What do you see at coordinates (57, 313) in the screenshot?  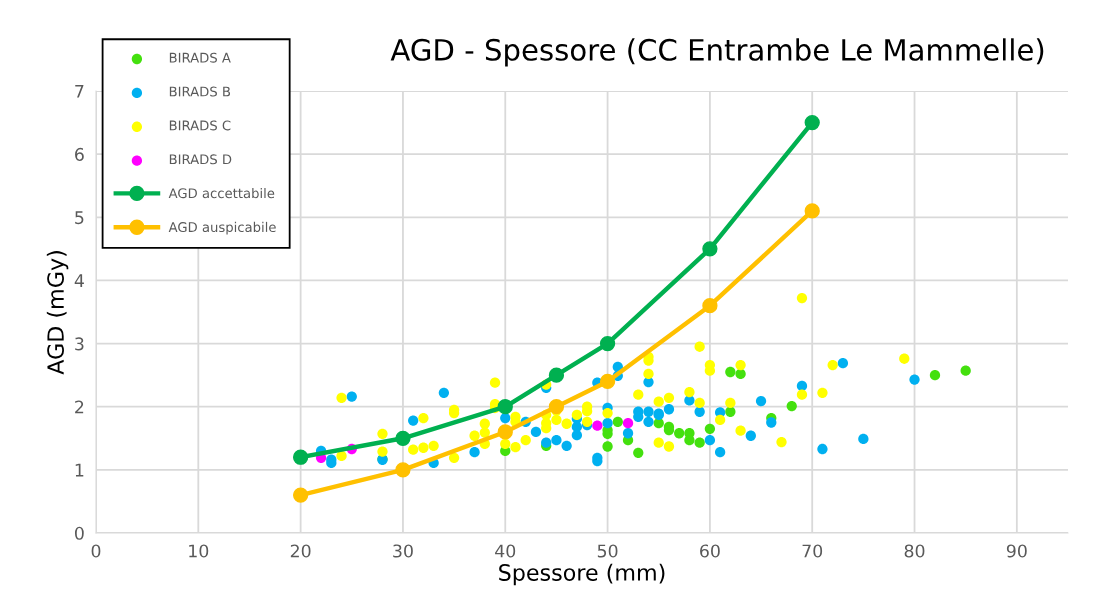 I see `y-axis-title: AGD (mGy)` at bounding box center [57, 313].